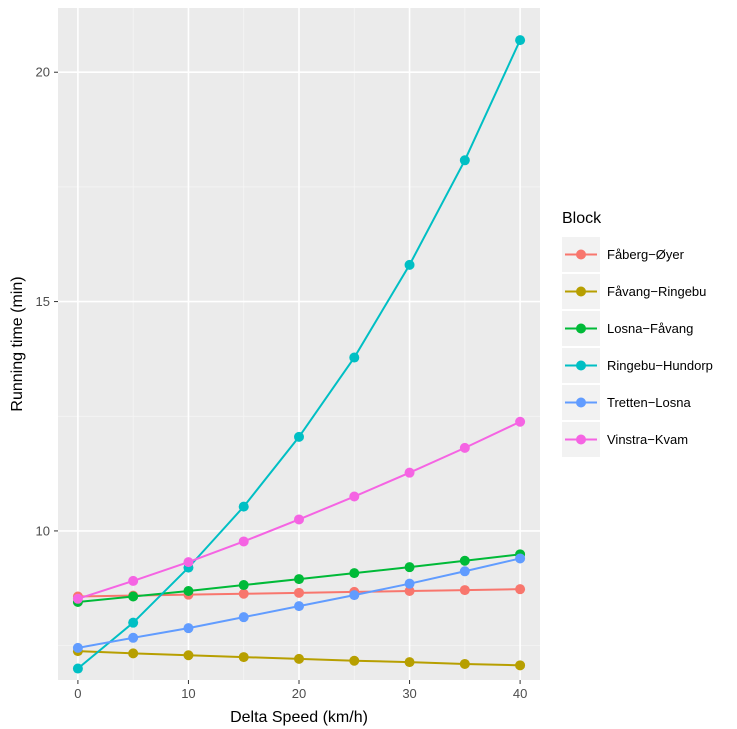 Image resolution: width=737 pixels, height=729 pixels. Describe the element at coordinates (43, 72) in the screenshot. I see `y-tick-label-2: 20` at that location.